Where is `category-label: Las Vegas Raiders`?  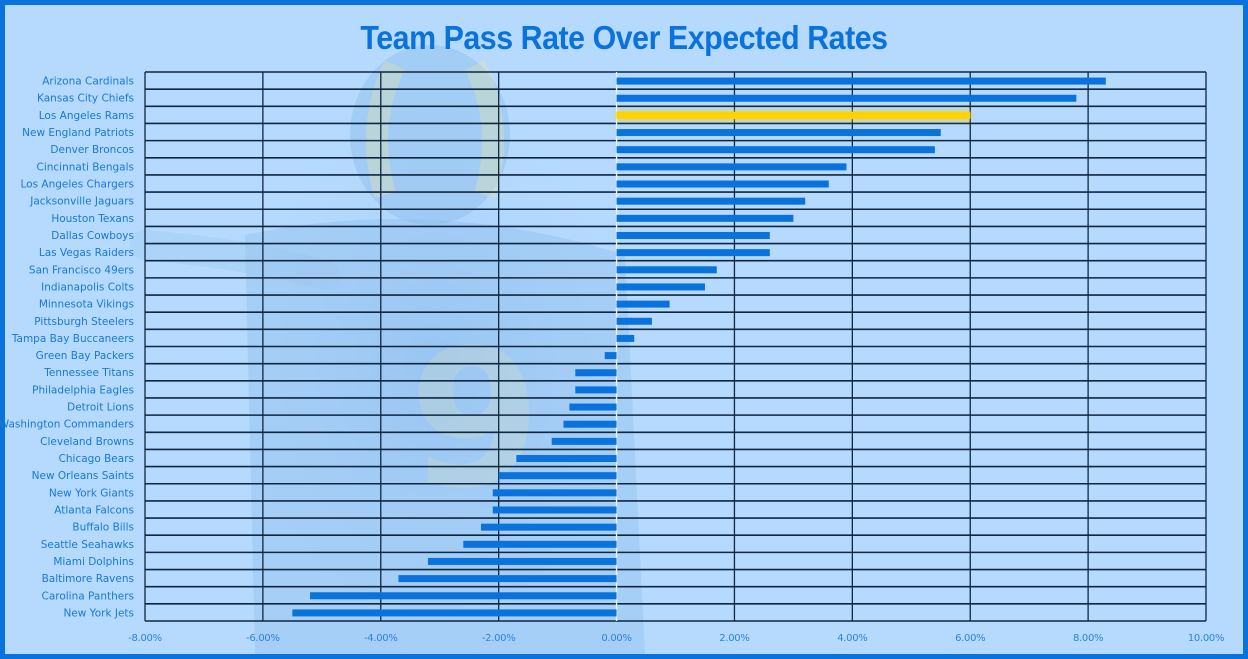
category-label: Las Vegas Raiders is located at coordinates (86, 253).